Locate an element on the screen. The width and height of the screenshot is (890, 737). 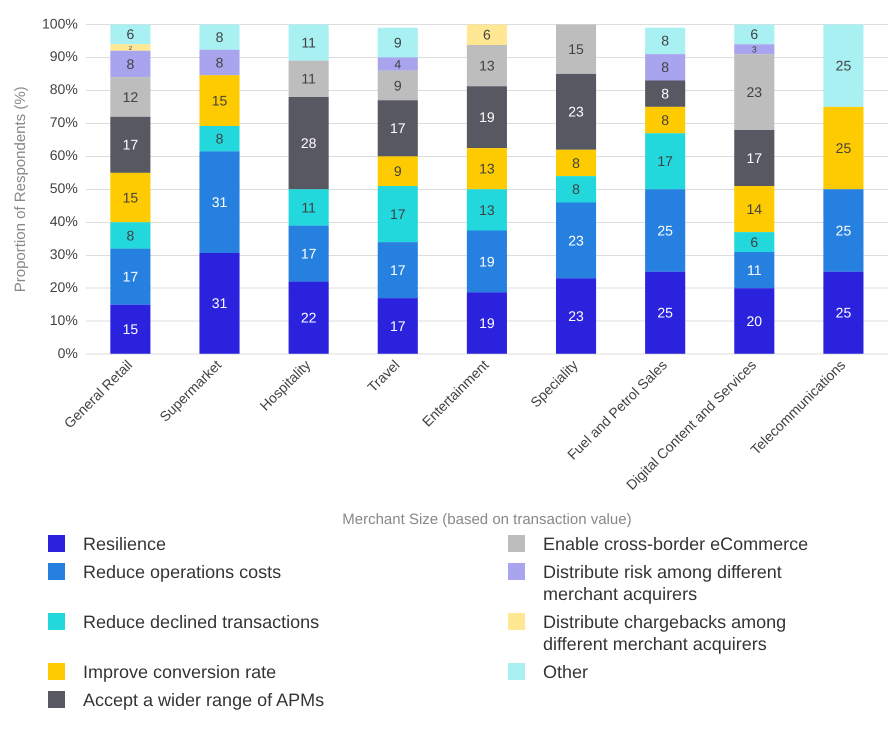
y-tick-label: 50% is located at coordinates (64, 188).